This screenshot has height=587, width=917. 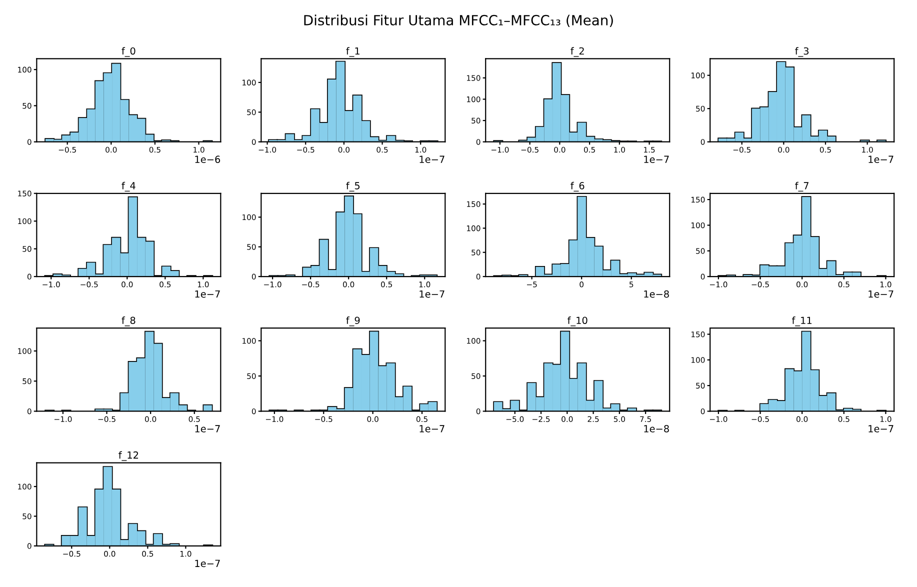 I want to click on chart-title: f_0, so click(x=129, y=52).